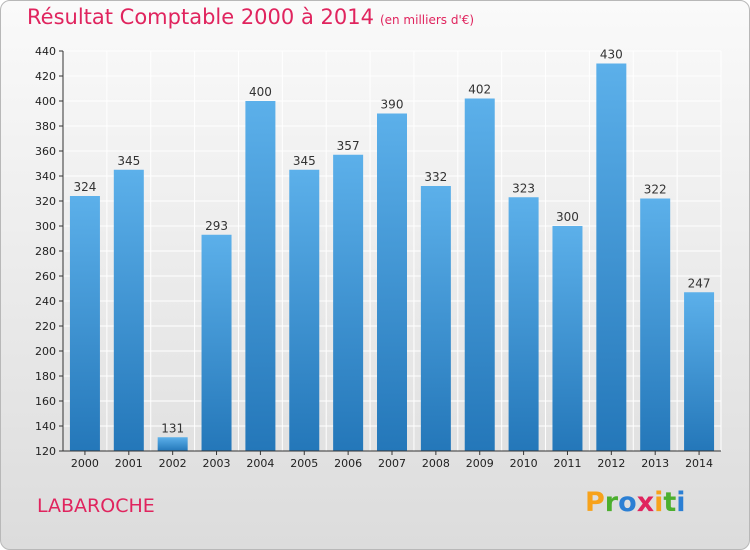  Describe the element at coordinates (392, 105) in the screenshot. I see `data-label: 390` at that location.